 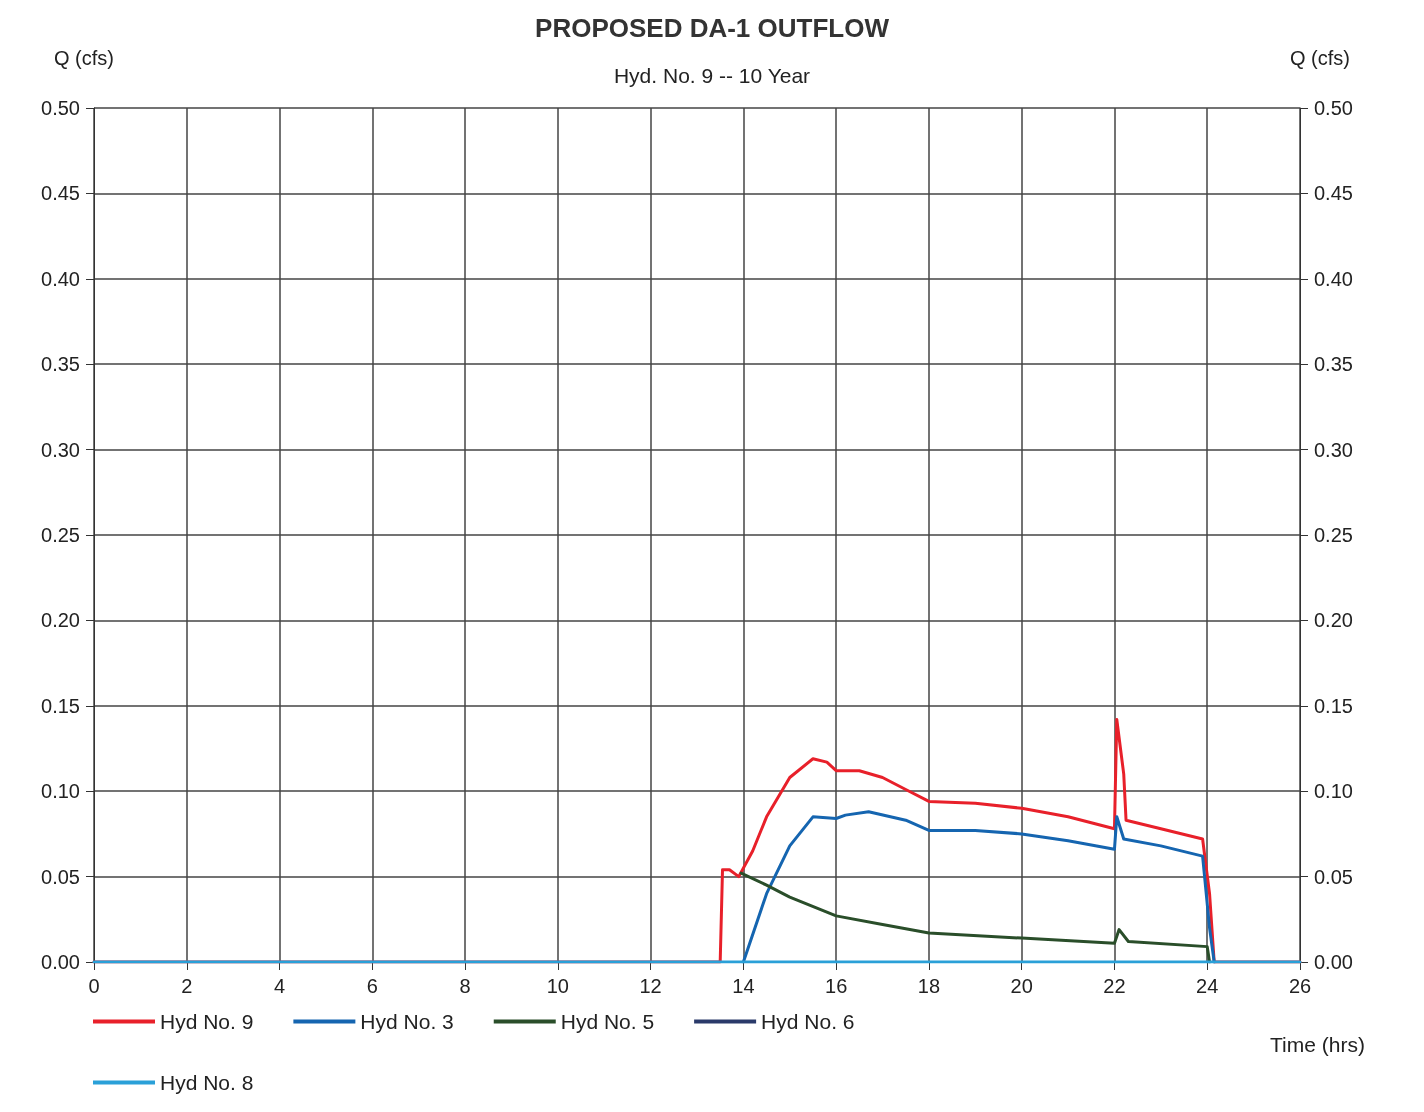 I want to click on legend-label: Hyd No. 8, so click(x=207, y=1082).